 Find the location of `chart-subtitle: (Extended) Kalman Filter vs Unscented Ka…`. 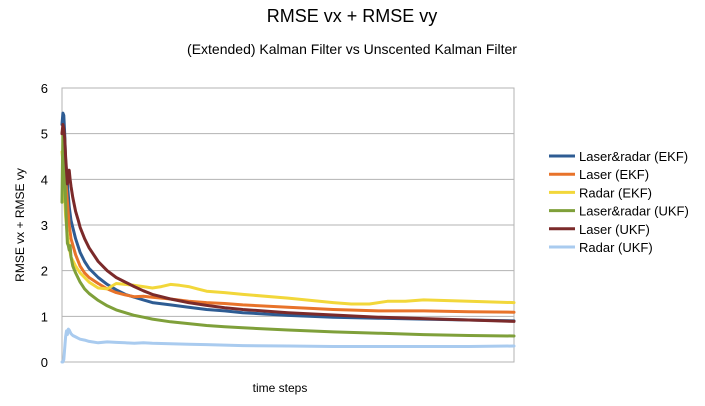

chart-subtitle: (Extended) Kalman Filter vs Unscented Ka… is located at coordinates (352, 49).